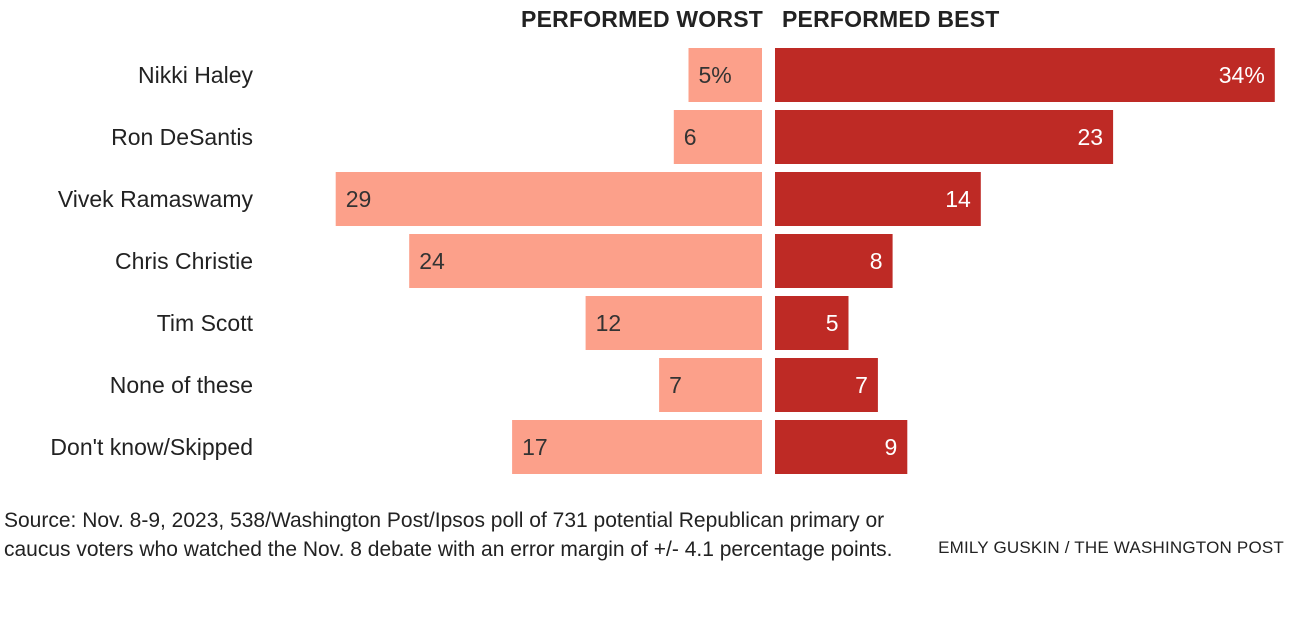 This screenshot has width=1310, height=628. I want to click on data-label-performed-worst: 5%, so click(715, 75).